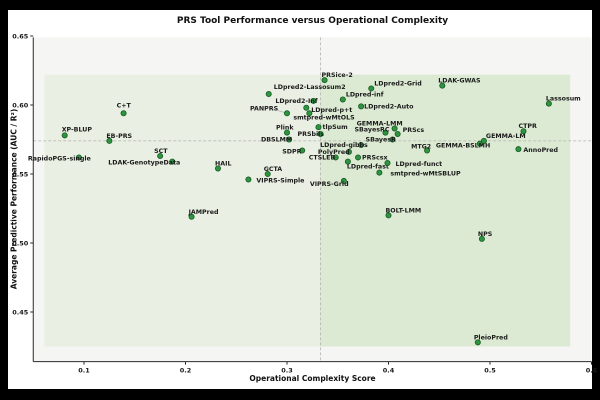 This screenshot has height=400, width=600. What do you see at coordinates (203, 212) in the screenshot?
I see `point-label: JAMPred` at bounding box center [203, 212].